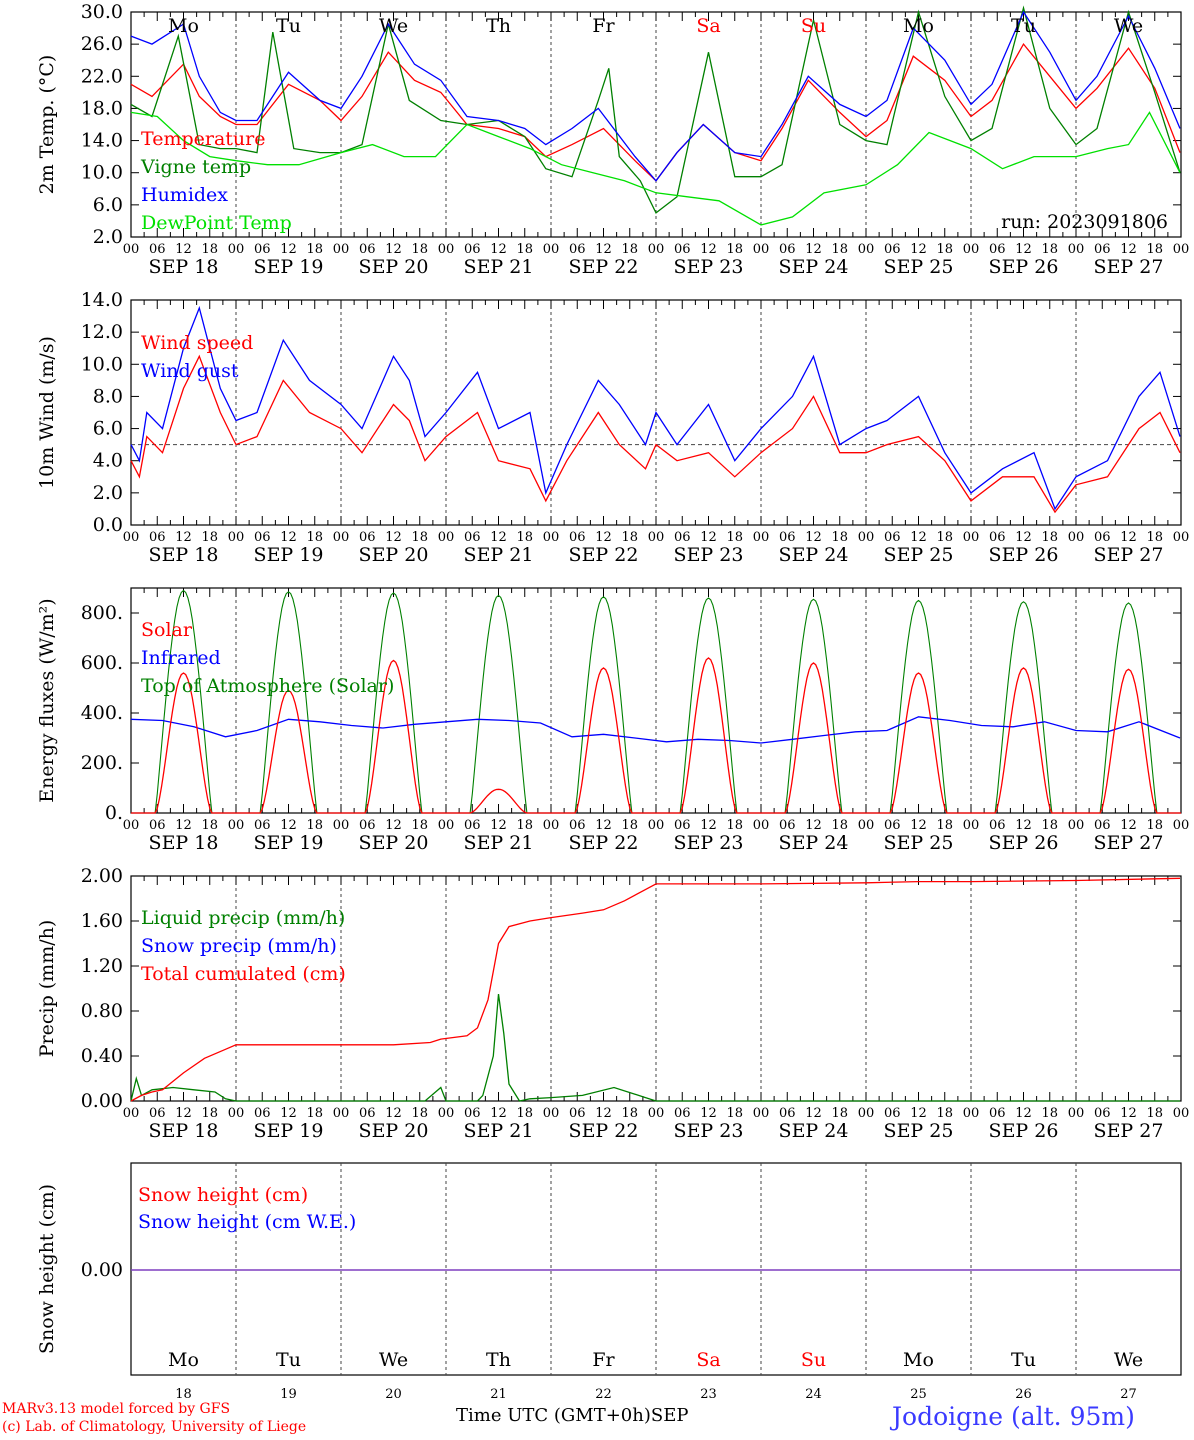 Image resolution: width=1194 pixels, height=1440 pixels. Describe the element at coordinates (181, 658) in the screenshot. I see `legend-item: Infrared` at that location.